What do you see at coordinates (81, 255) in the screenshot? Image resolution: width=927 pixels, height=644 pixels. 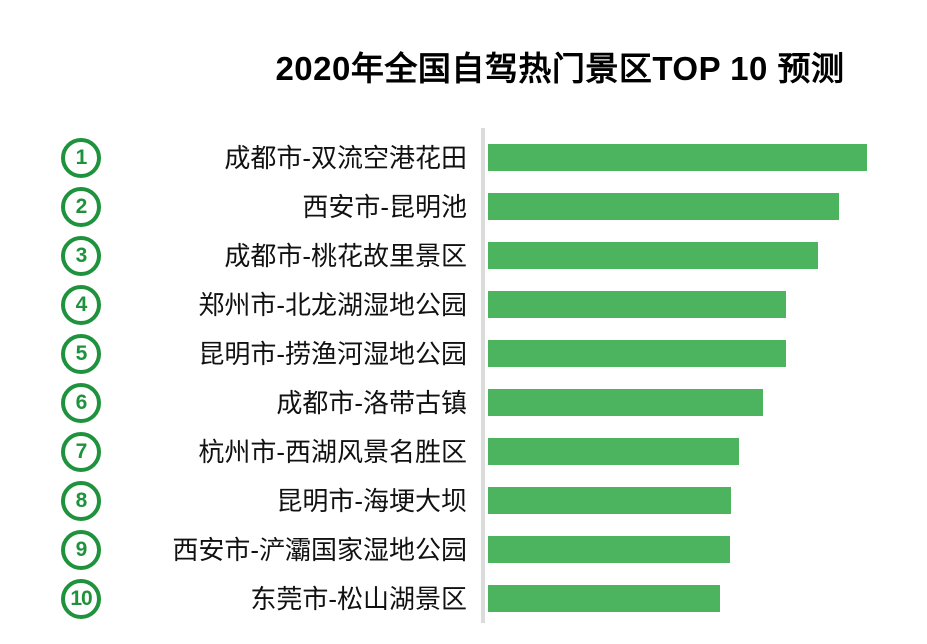 I see `rank-badge: 3` at bounding box center [81, 255].